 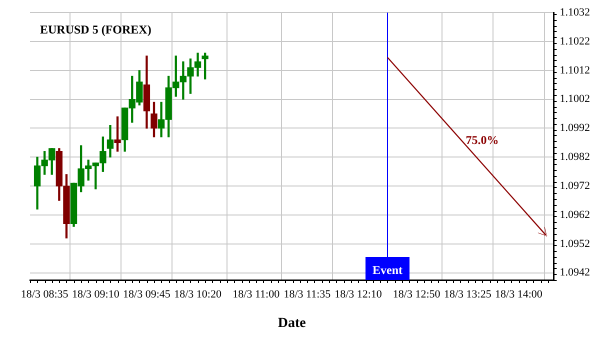 What do you see at coordinates (358, 294) in the screenshot?
I see `x-tick-label: 18/3 12:10` at bounding box center [358, 294].